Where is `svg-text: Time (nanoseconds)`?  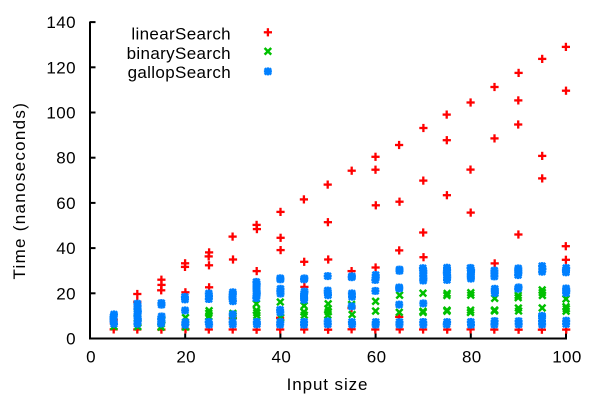 svg-text: Time (nanoseconds) is located at coordinates (19, 191).